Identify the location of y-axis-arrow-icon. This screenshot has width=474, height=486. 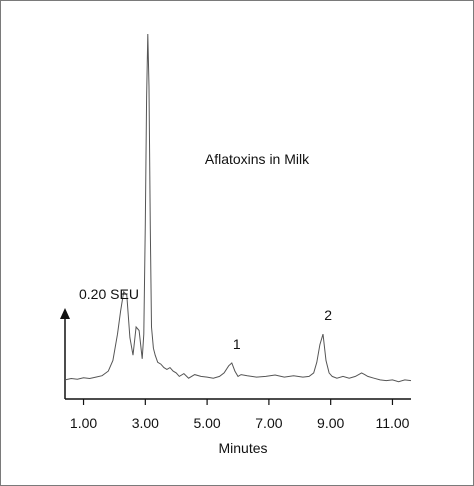
(65, 313).